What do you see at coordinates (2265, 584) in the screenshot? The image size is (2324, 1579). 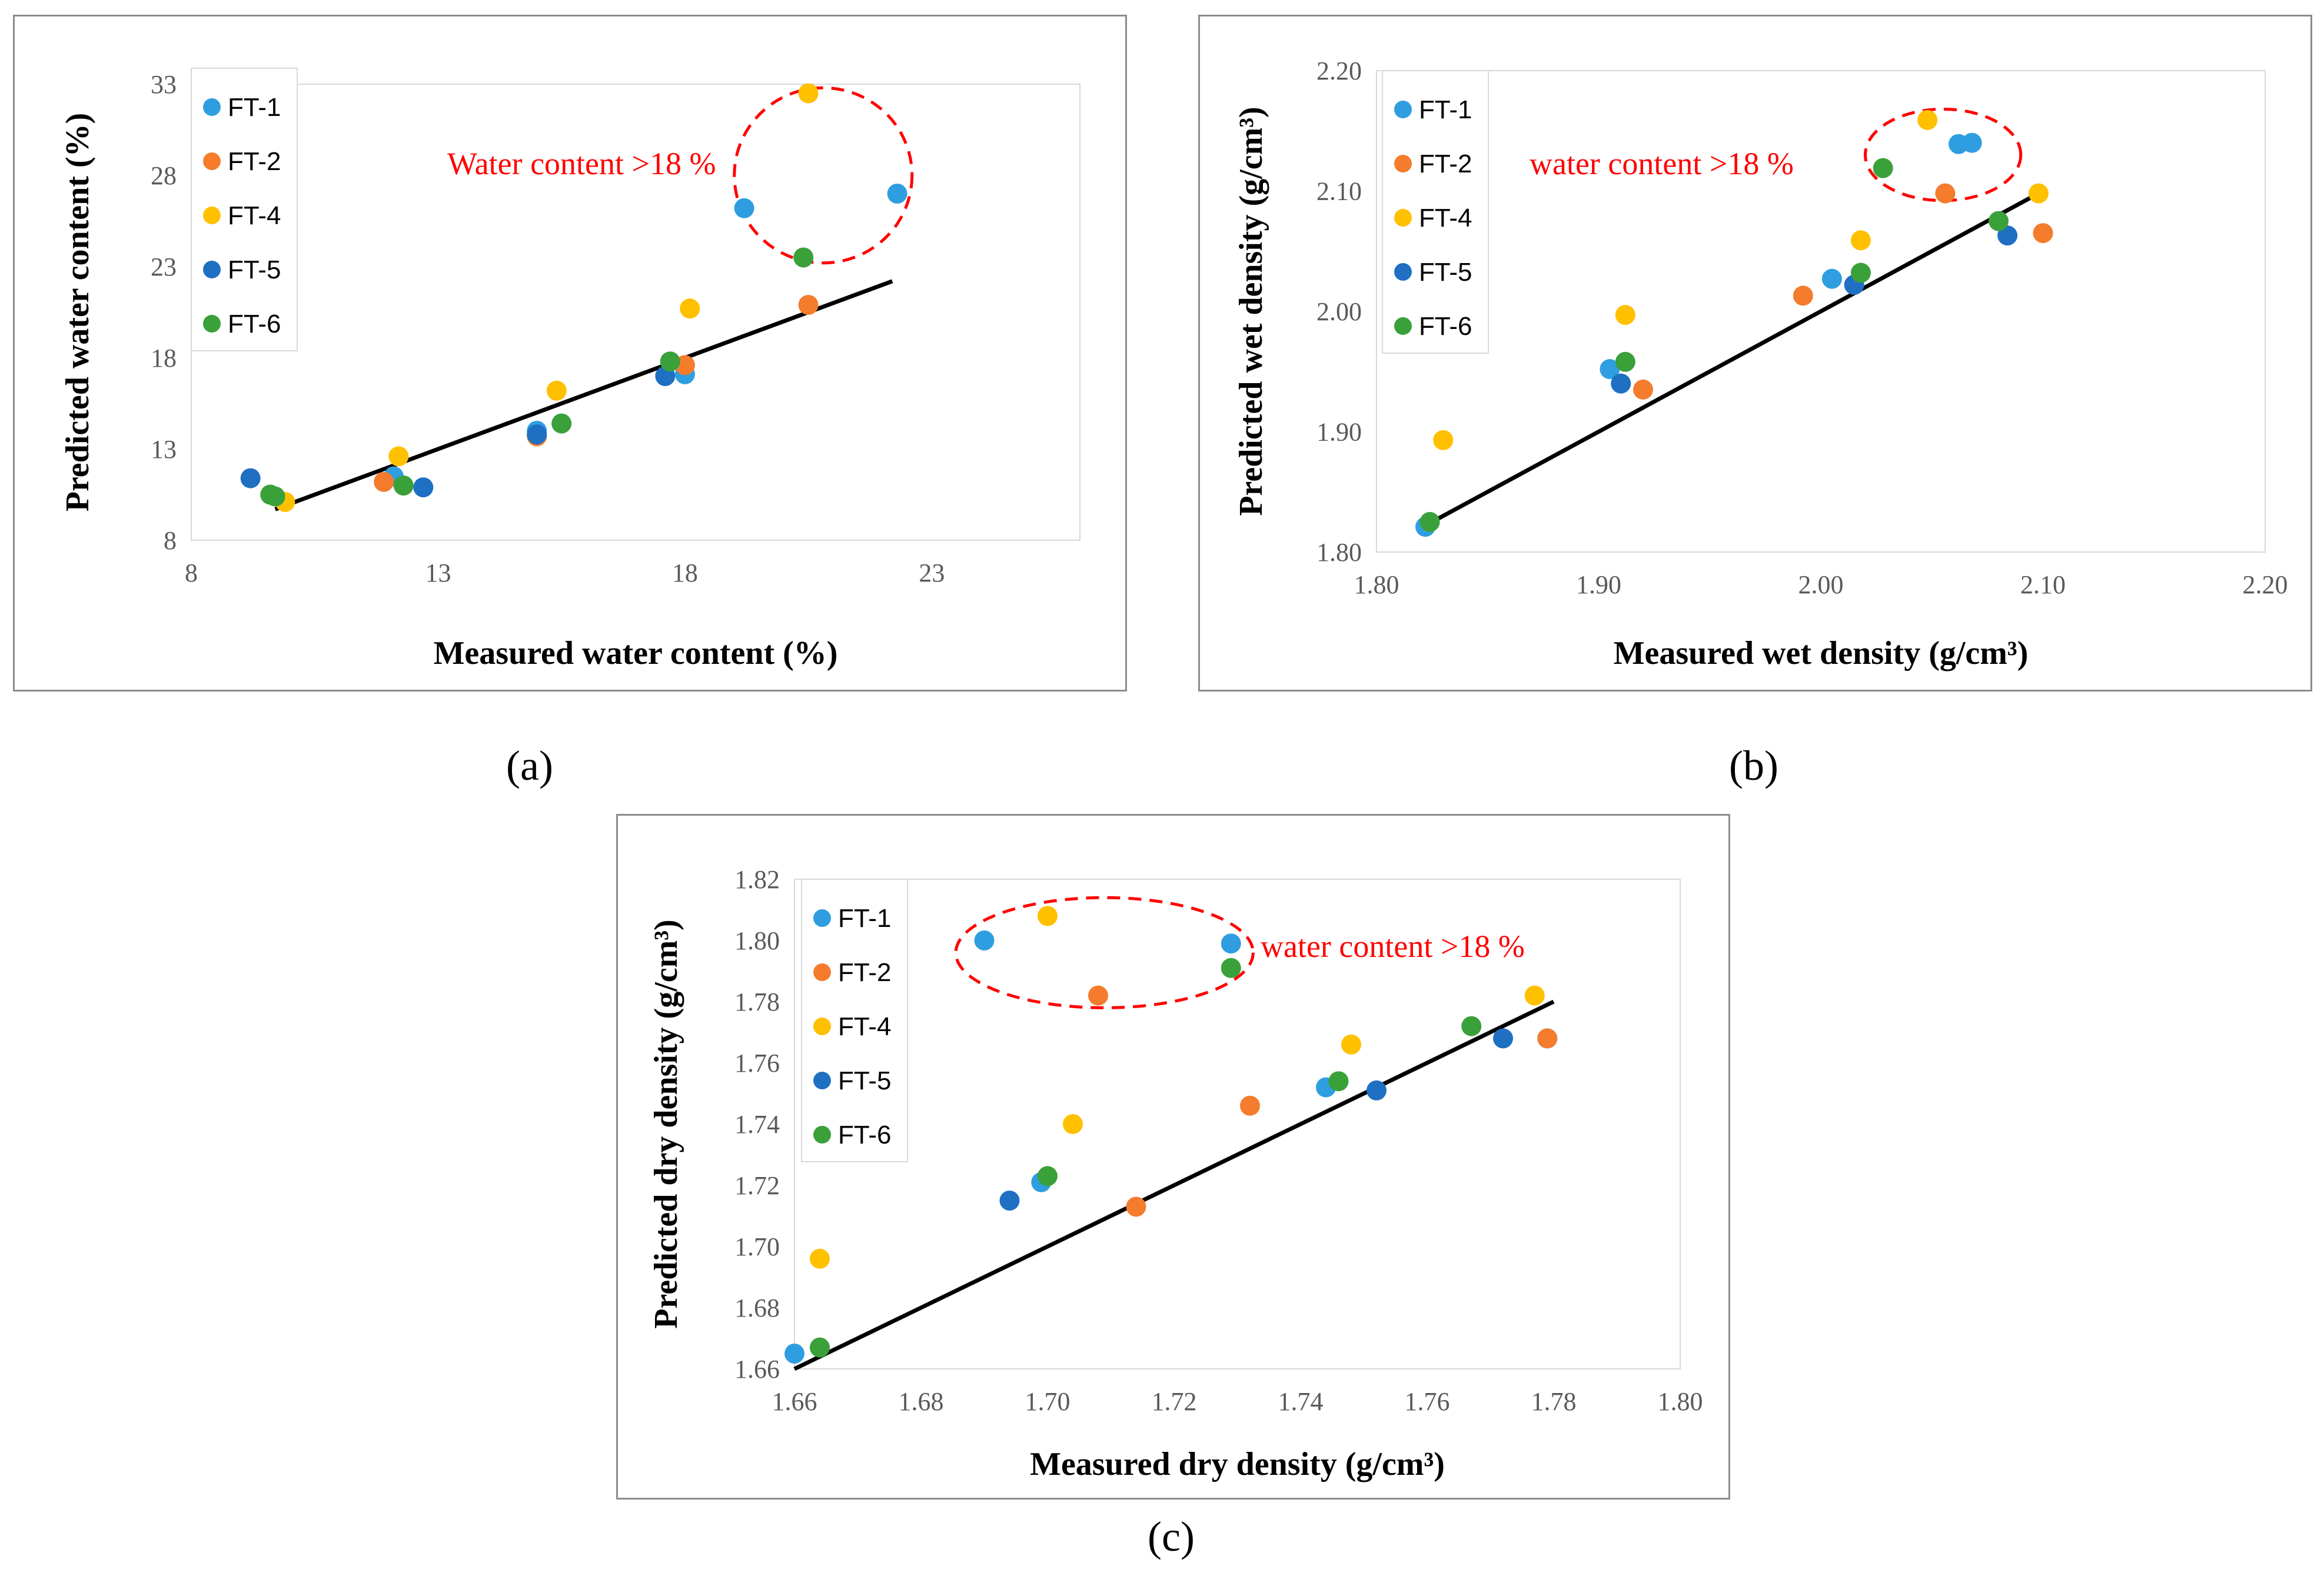 I see `chart-b-xtick-label: 2.20` at bounding box center [2265, 584].